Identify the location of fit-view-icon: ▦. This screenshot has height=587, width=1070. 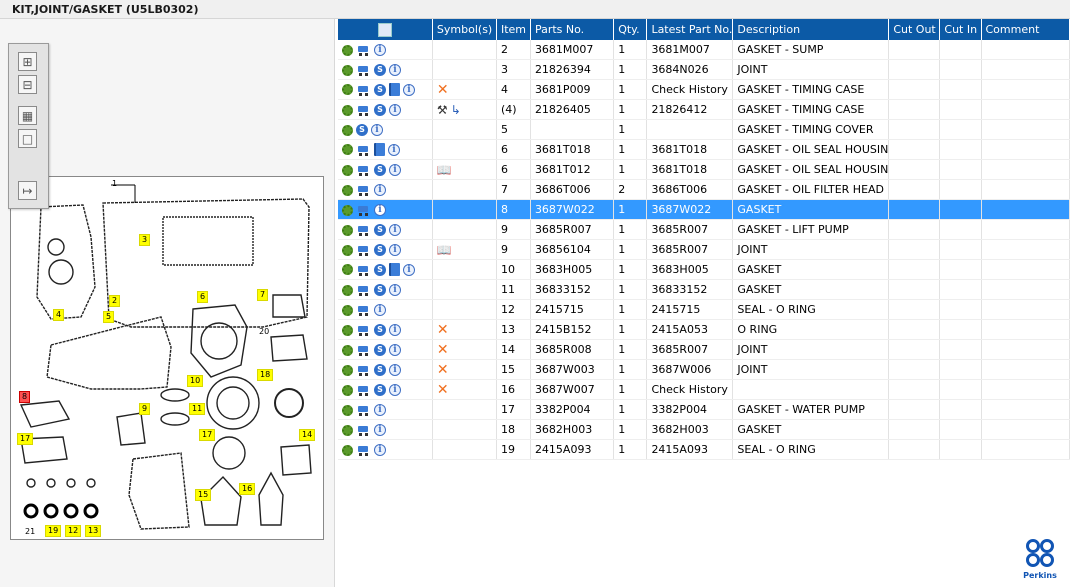
(27, 115).